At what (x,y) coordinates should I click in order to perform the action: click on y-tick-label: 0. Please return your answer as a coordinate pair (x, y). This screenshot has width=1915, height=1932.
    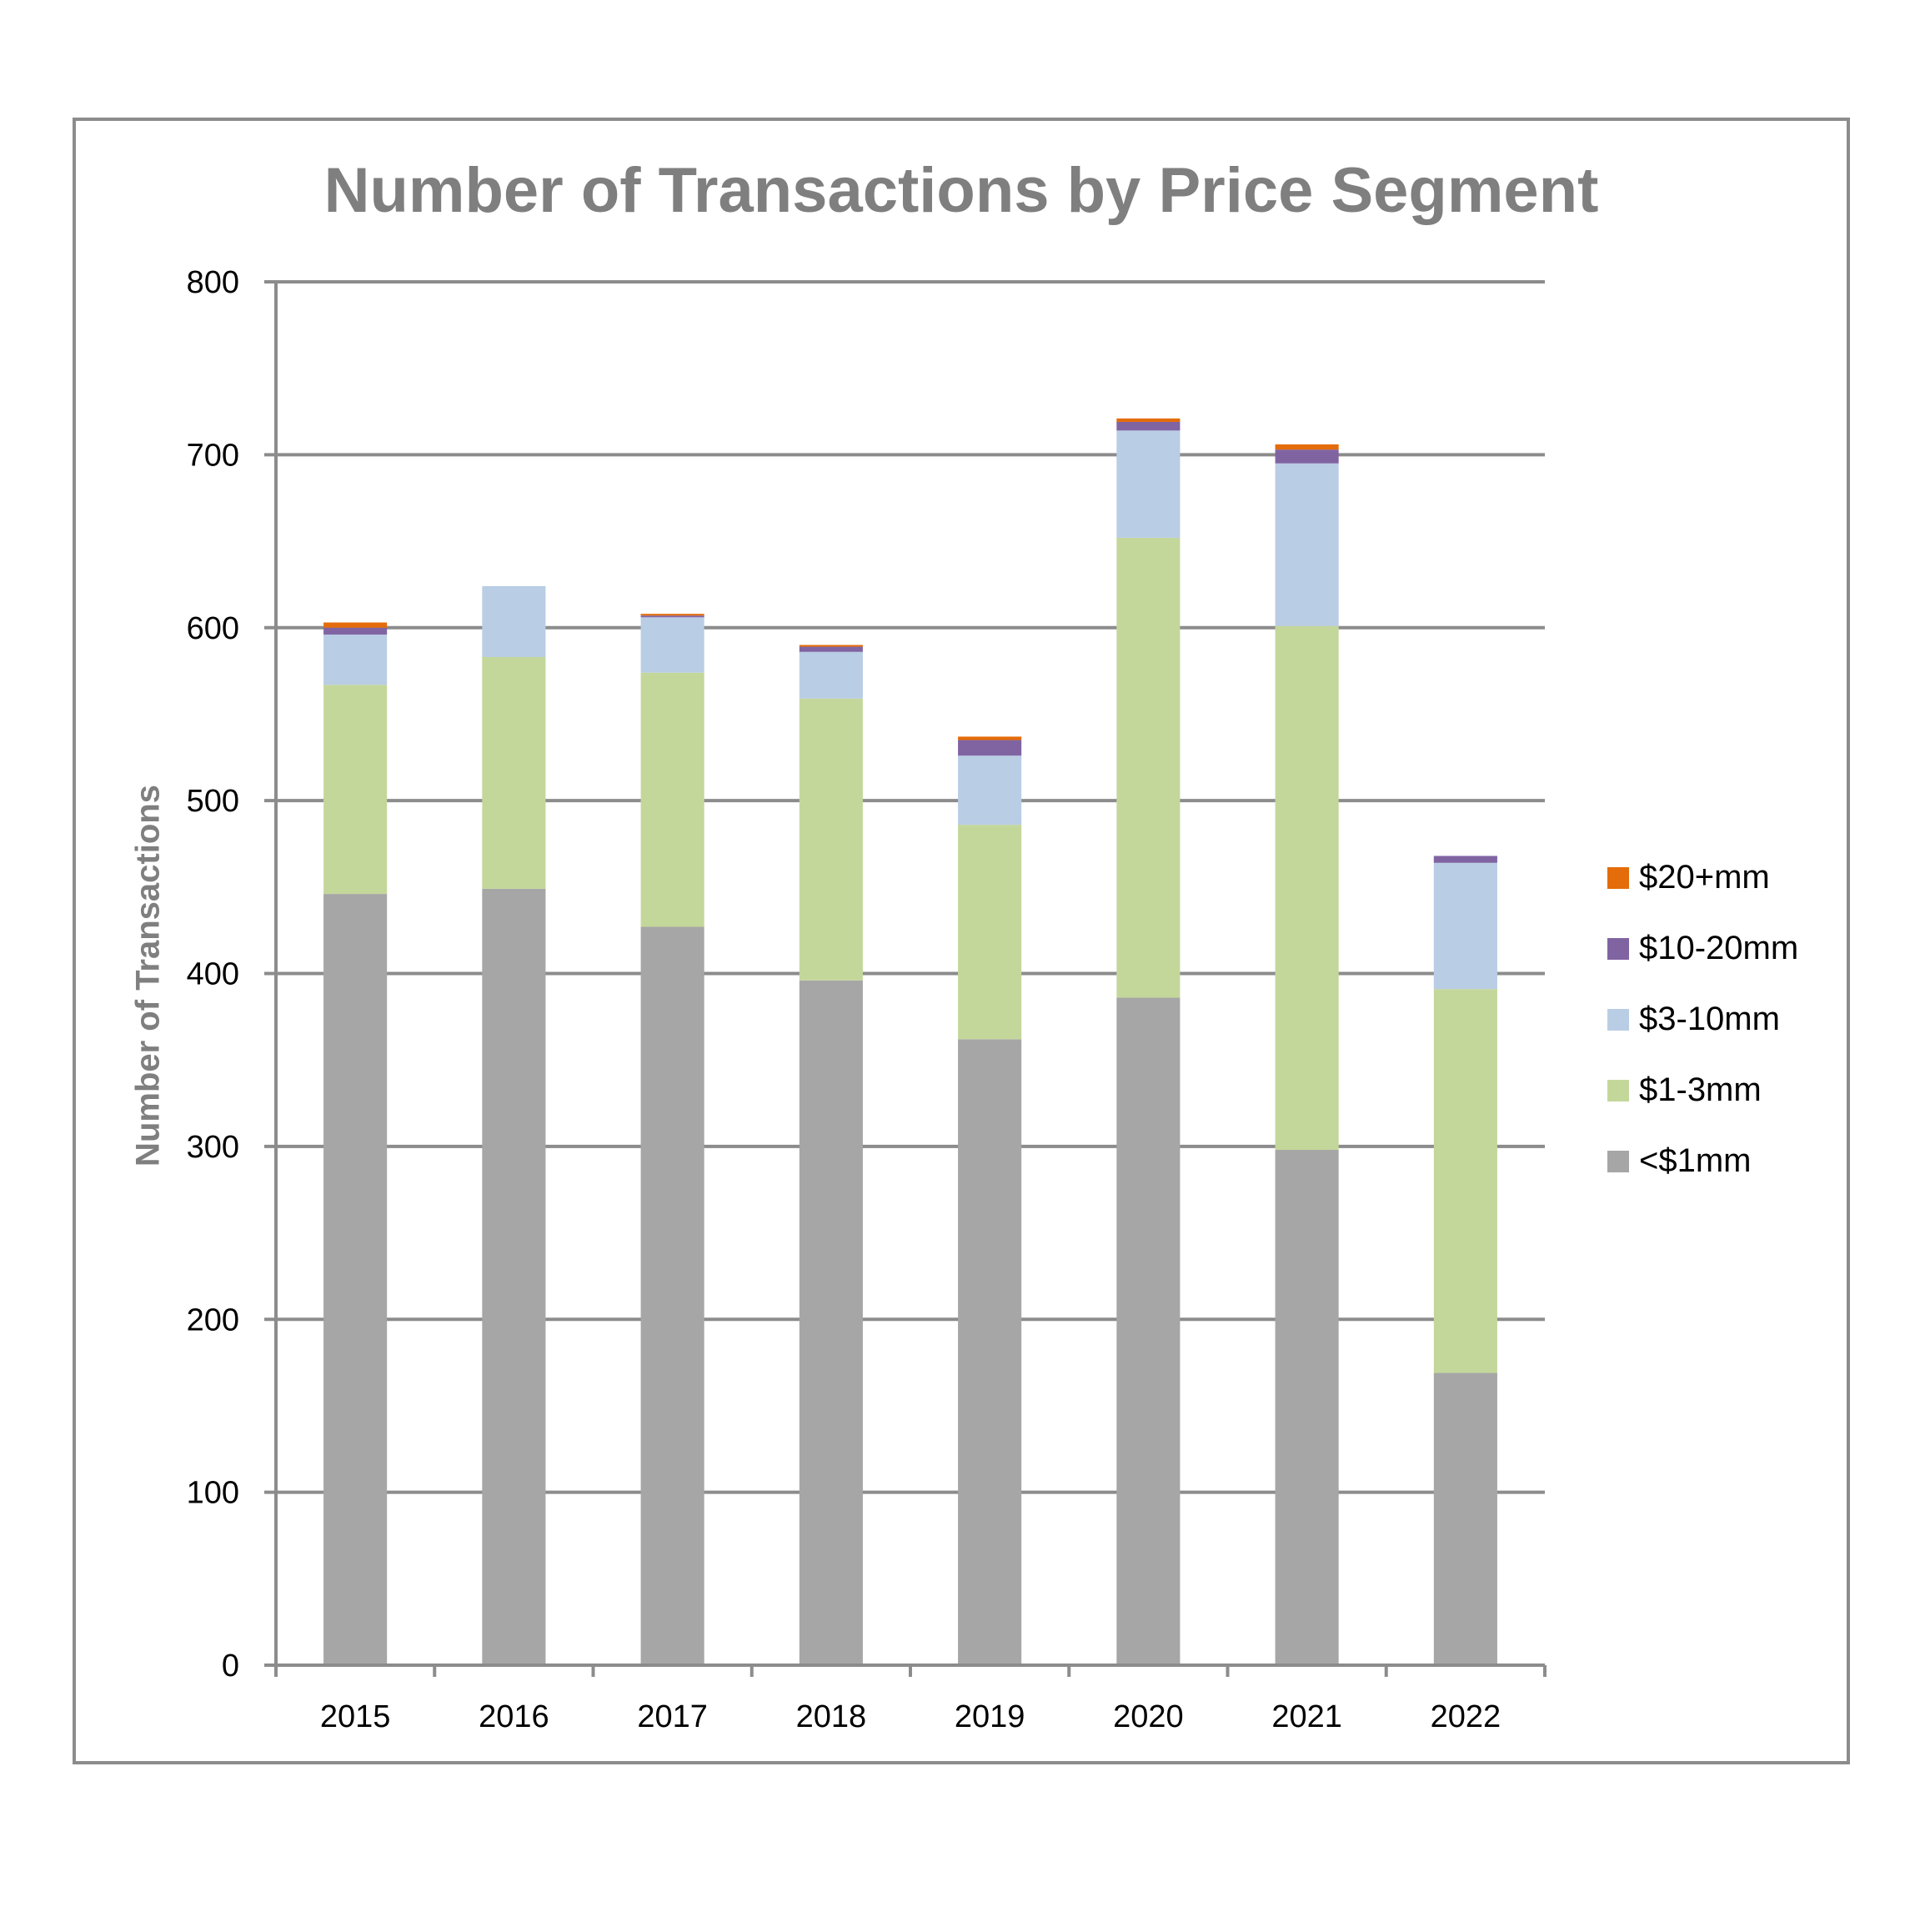
    Looking at the image, I should click on (230, 1666).